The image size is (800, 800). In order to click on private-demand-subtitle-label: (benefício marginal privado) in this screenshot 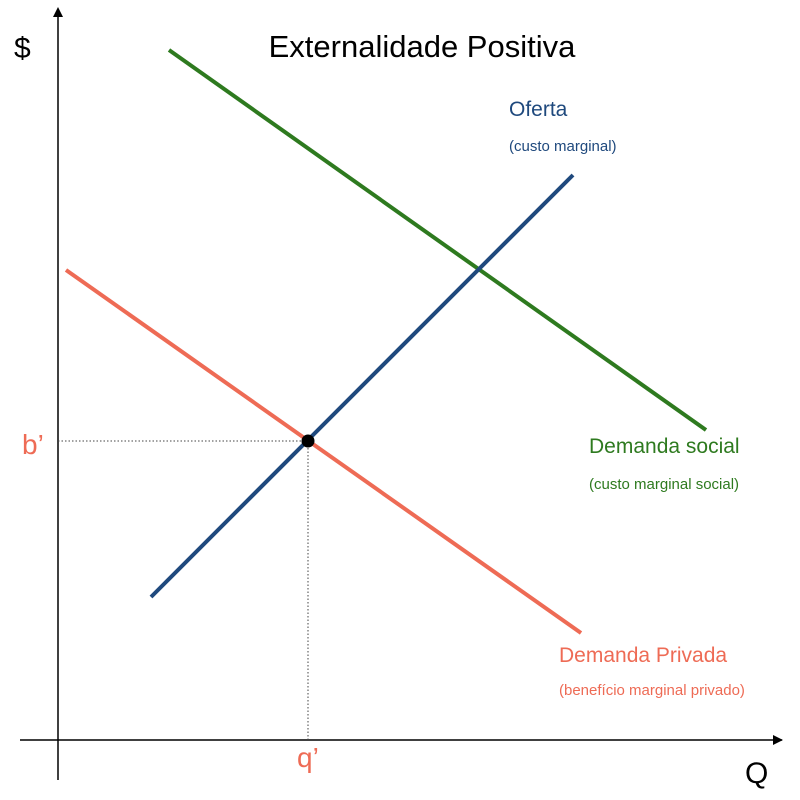, I will do `click(652, 690)`.